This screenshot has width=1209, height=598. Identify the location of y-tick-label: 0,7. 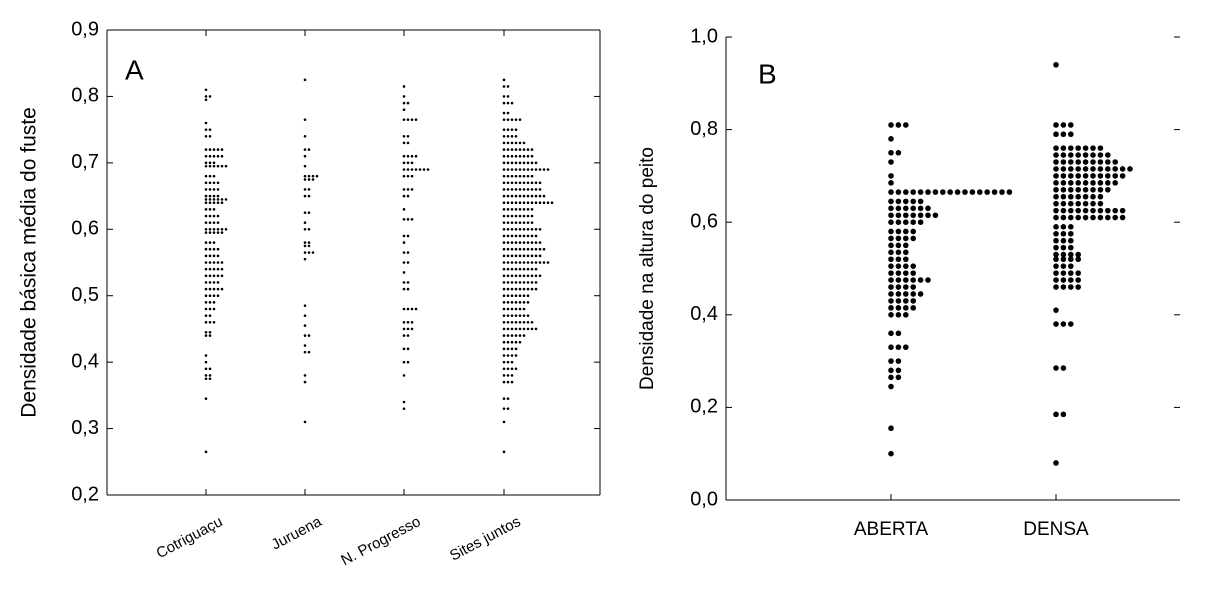
(85, 162).